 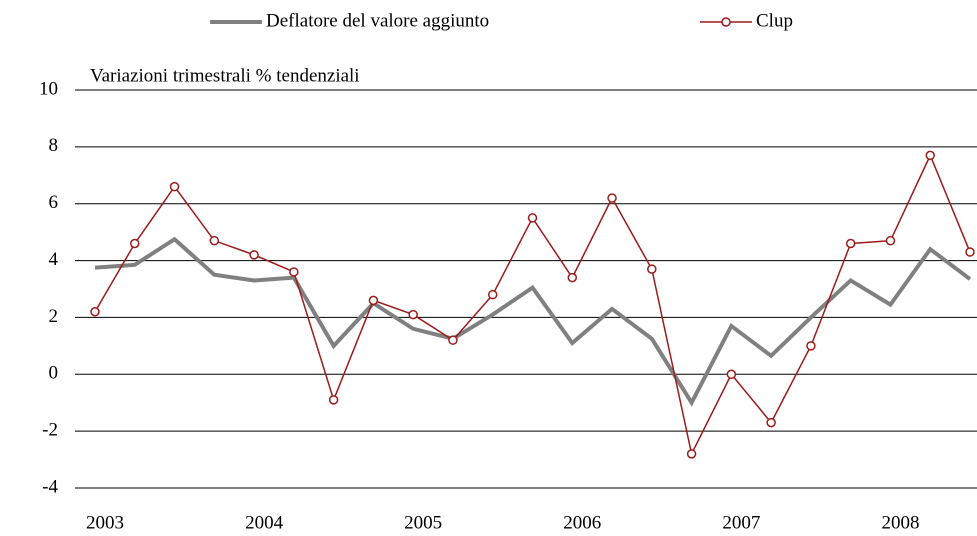 What do you see at coordinates (741, 522) in the screenshot?
I see `x-tick-label: 2007` at bounding box center [741, 522].